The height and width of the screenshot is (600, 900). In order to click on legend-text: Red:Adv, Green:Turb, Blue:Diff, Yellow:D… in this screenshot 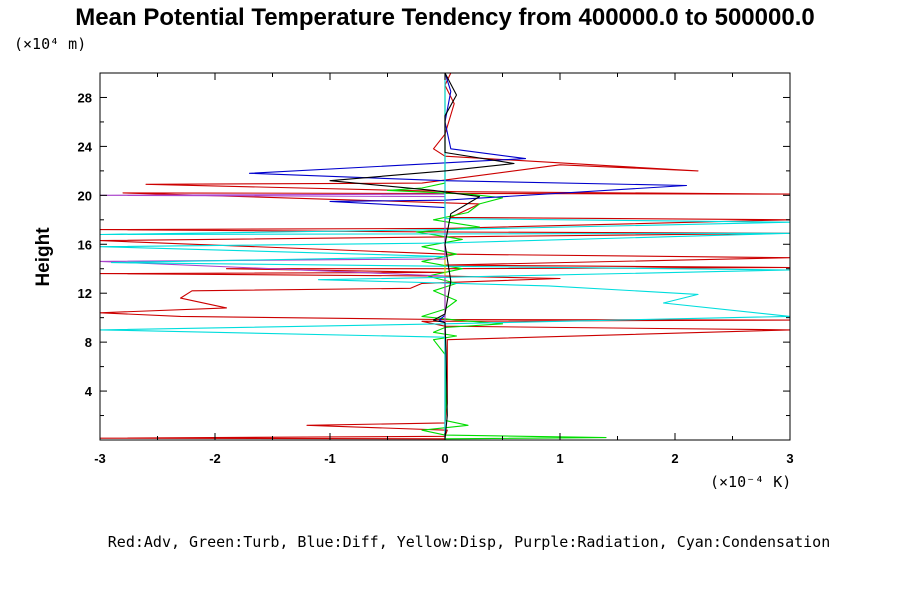, I will do `click(469, 542)`.